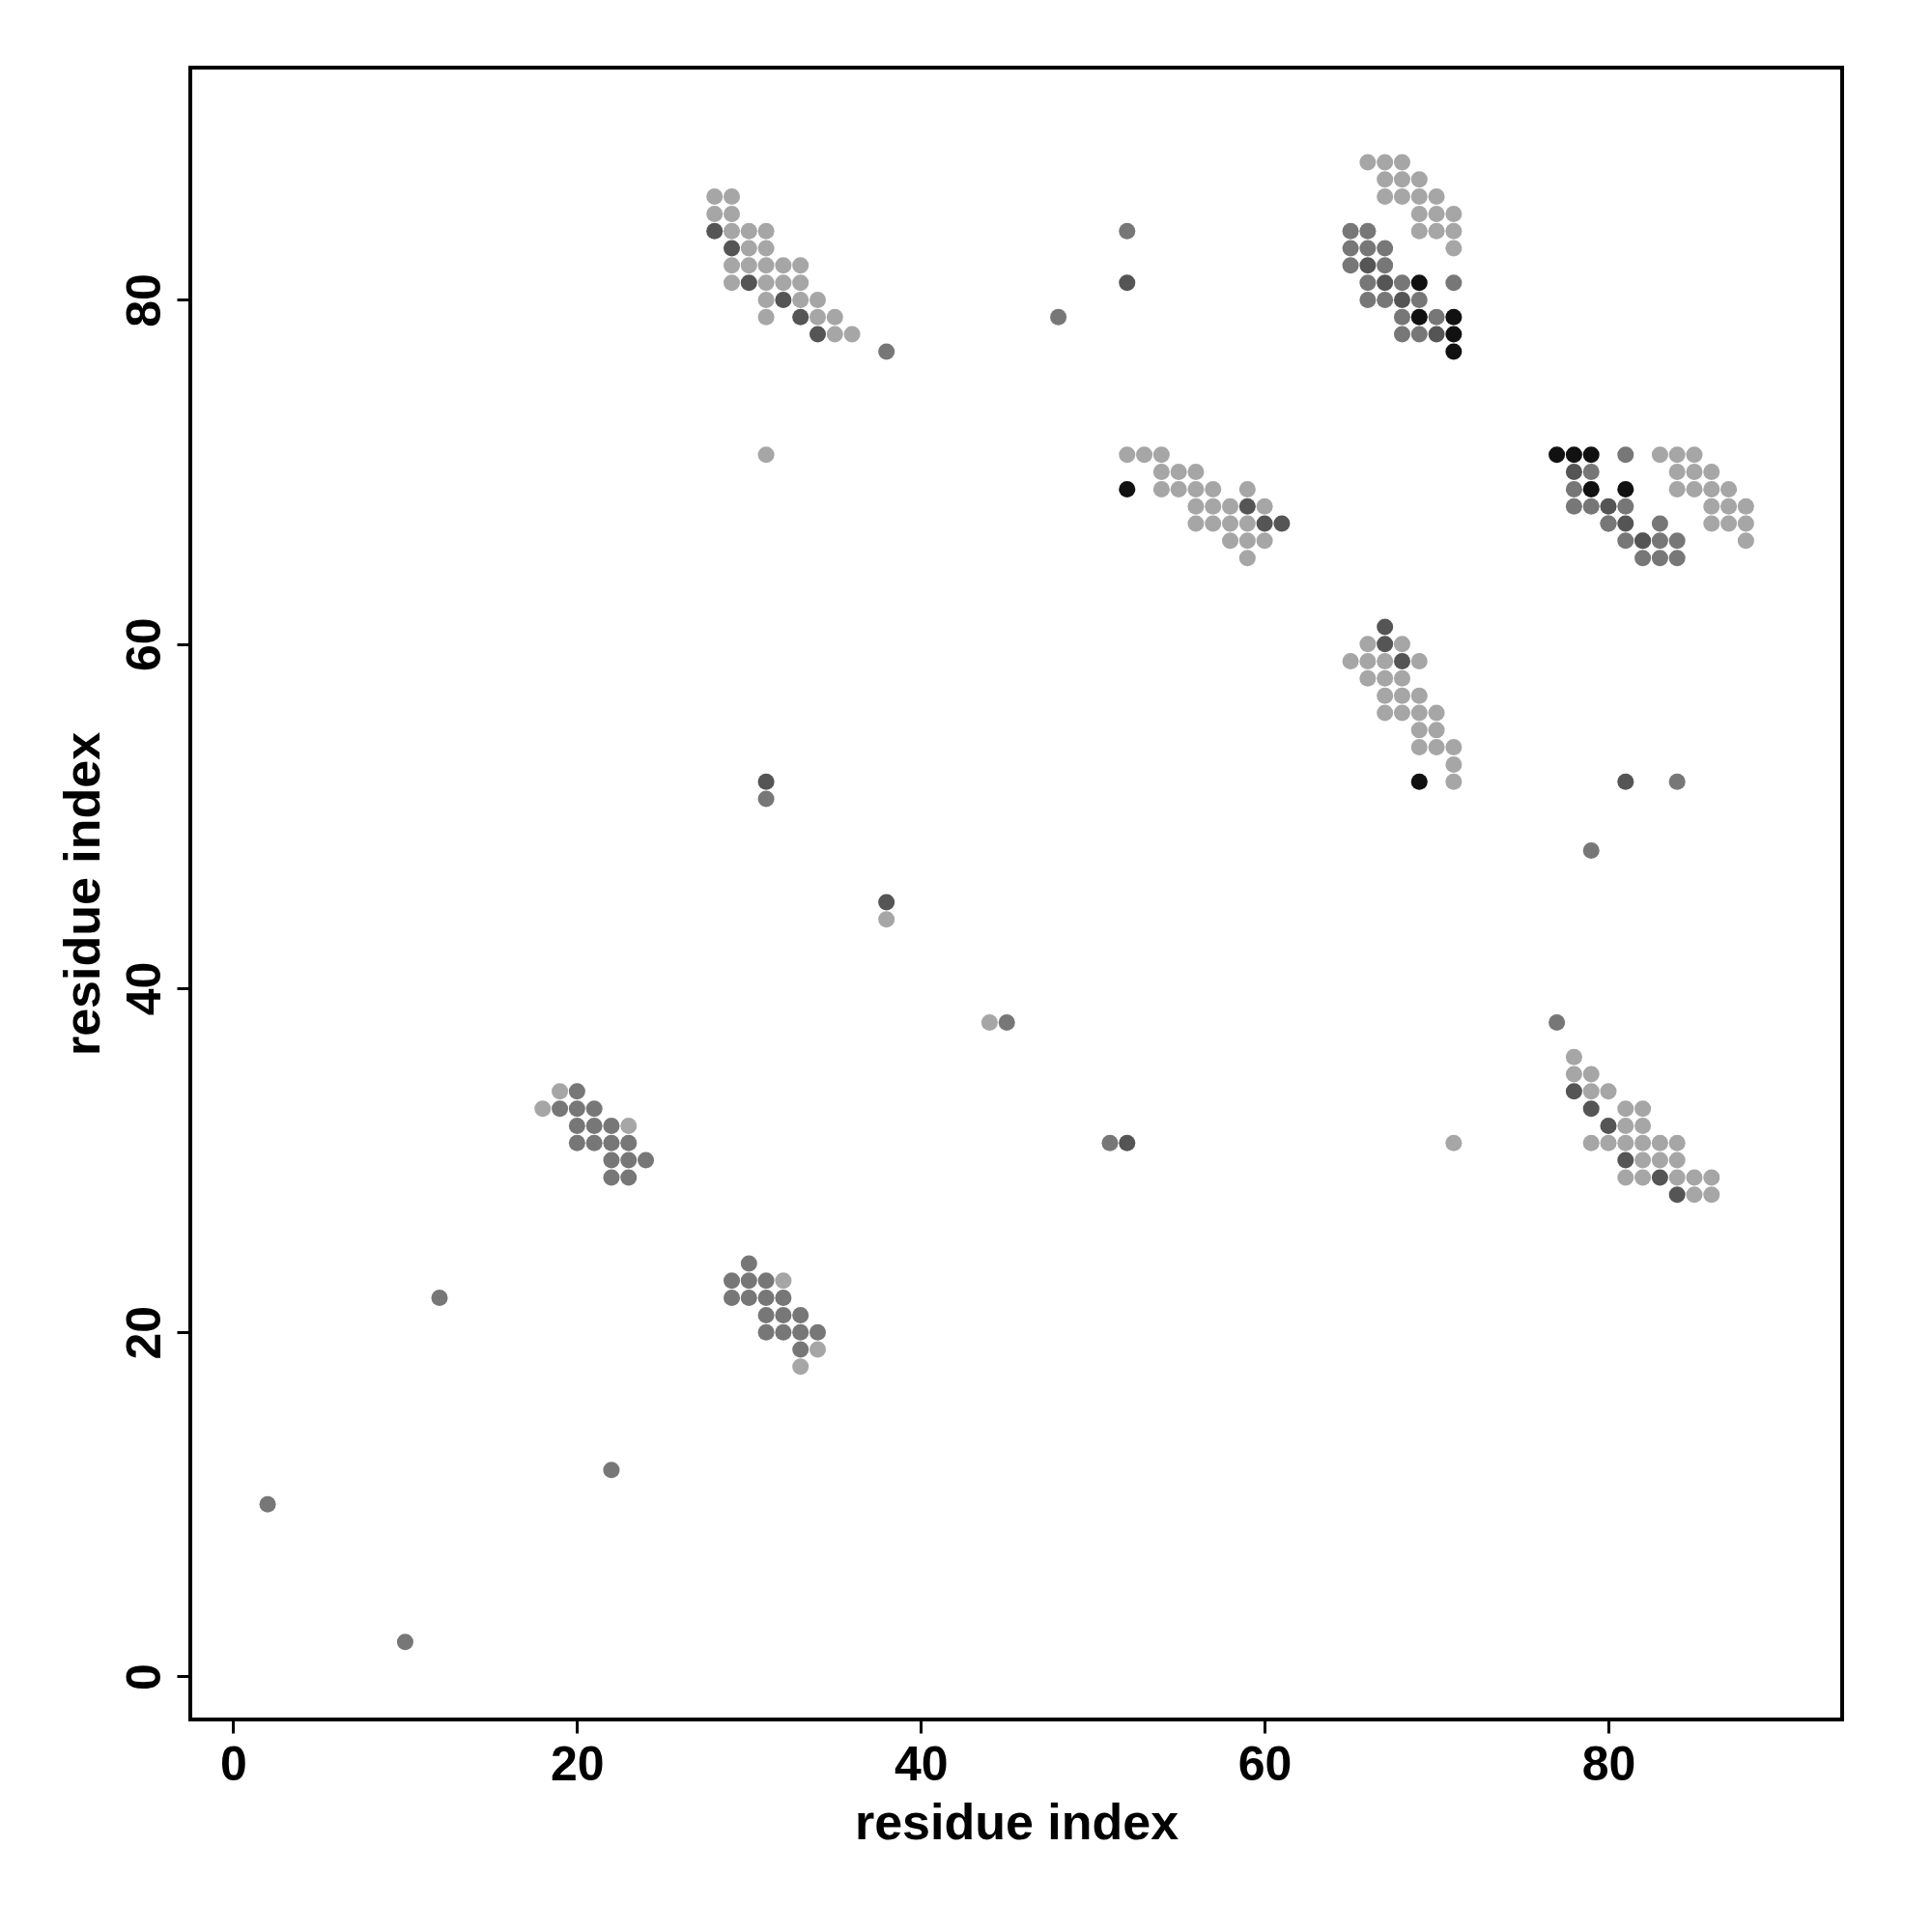 This screenshot has width=1932, height=1932. Describe the element at coordinates (143, 1332) in the screenshot. I see `y-tick-label: 20` at that location.